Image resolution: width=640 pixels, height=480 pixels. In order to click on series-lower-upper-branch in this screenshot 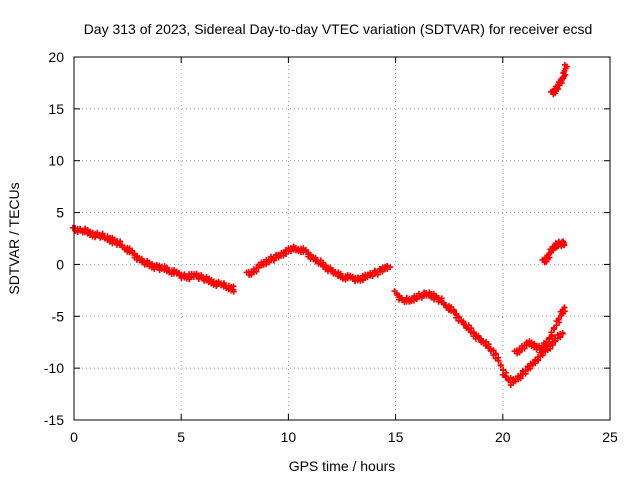, I will do `click(539, 330)`.